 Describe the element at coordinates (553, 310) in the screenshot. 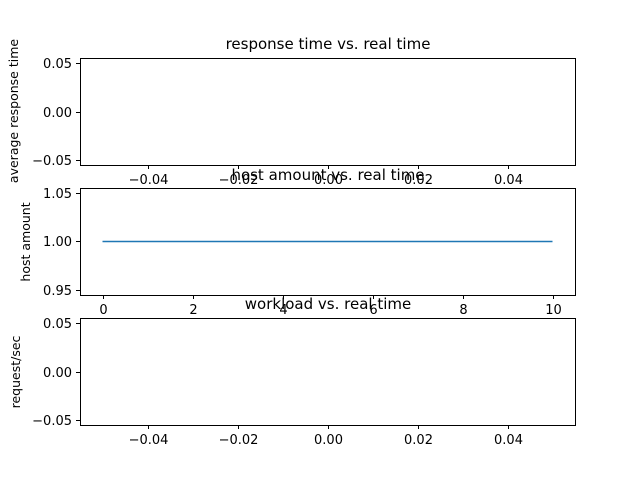

I see `host-amount-xtick-label: 10` at that location.